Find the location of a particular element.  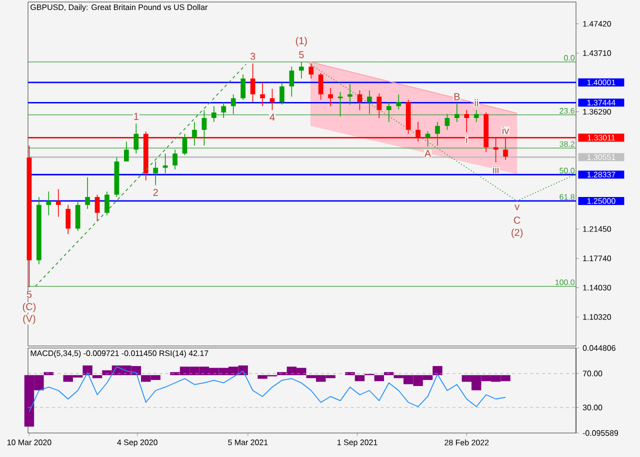

annotation: 3 is located at coordinates (253, 56).